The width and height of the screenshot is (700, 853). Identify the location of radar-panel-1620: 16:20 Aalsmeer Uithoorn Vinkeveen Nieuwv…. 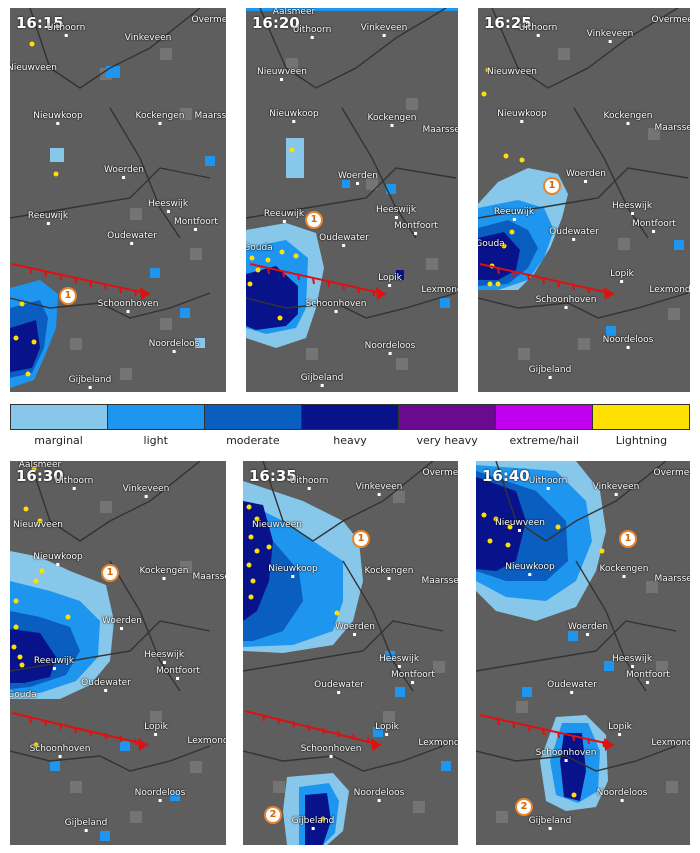
(352, 200).